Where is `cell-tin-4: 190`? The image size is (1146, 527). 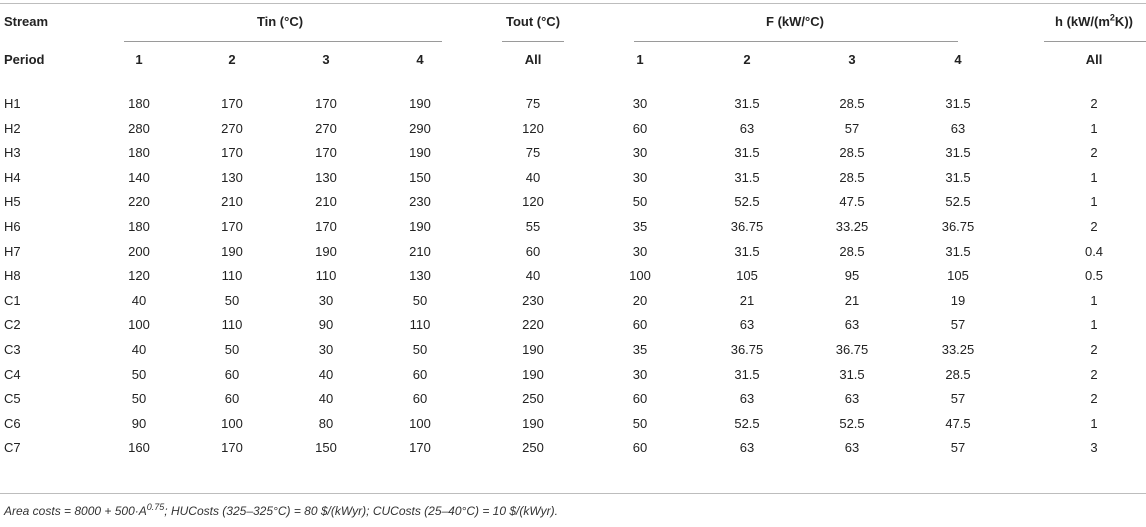
cell-tin-4: 190 is located at coordinates (420, 103).